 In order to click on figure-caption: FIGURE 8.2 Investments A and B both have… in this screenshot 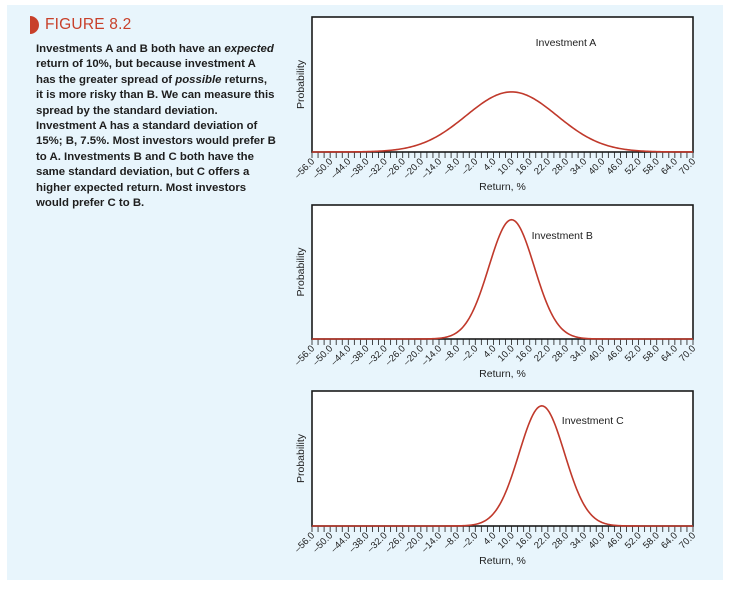, I will do `click(153, 112)`.